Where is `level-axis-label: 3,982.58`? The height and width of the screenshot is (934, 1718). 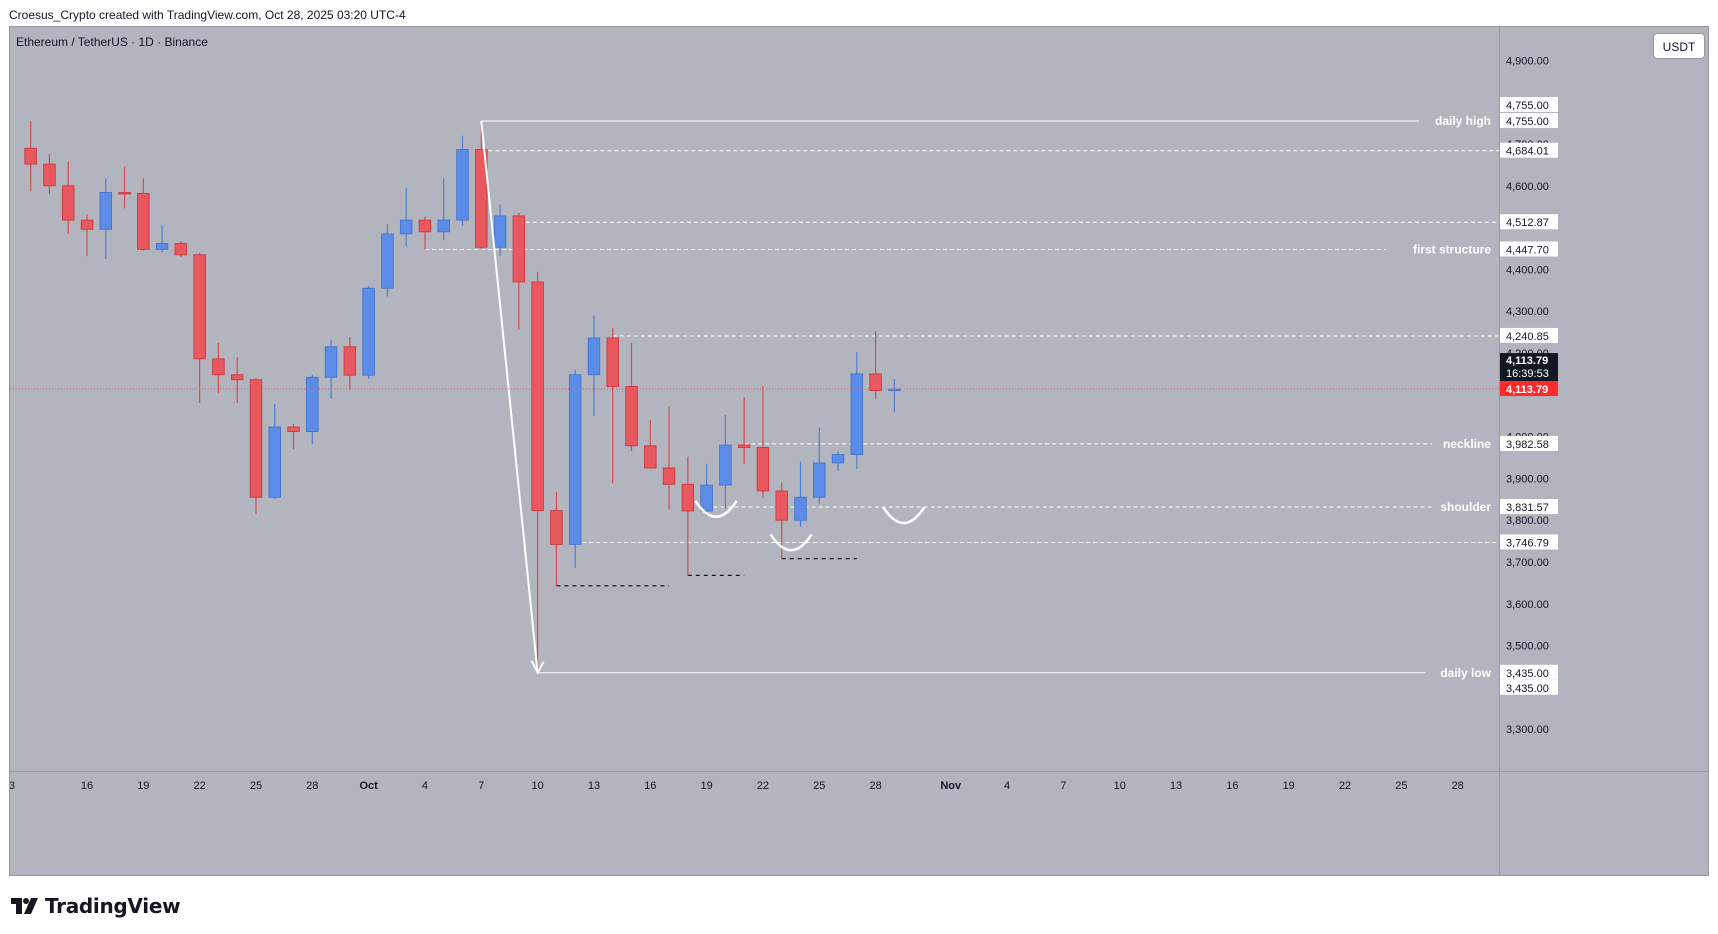 level-axis-label: 3,982.58 is located at coordinates (1527, 445).